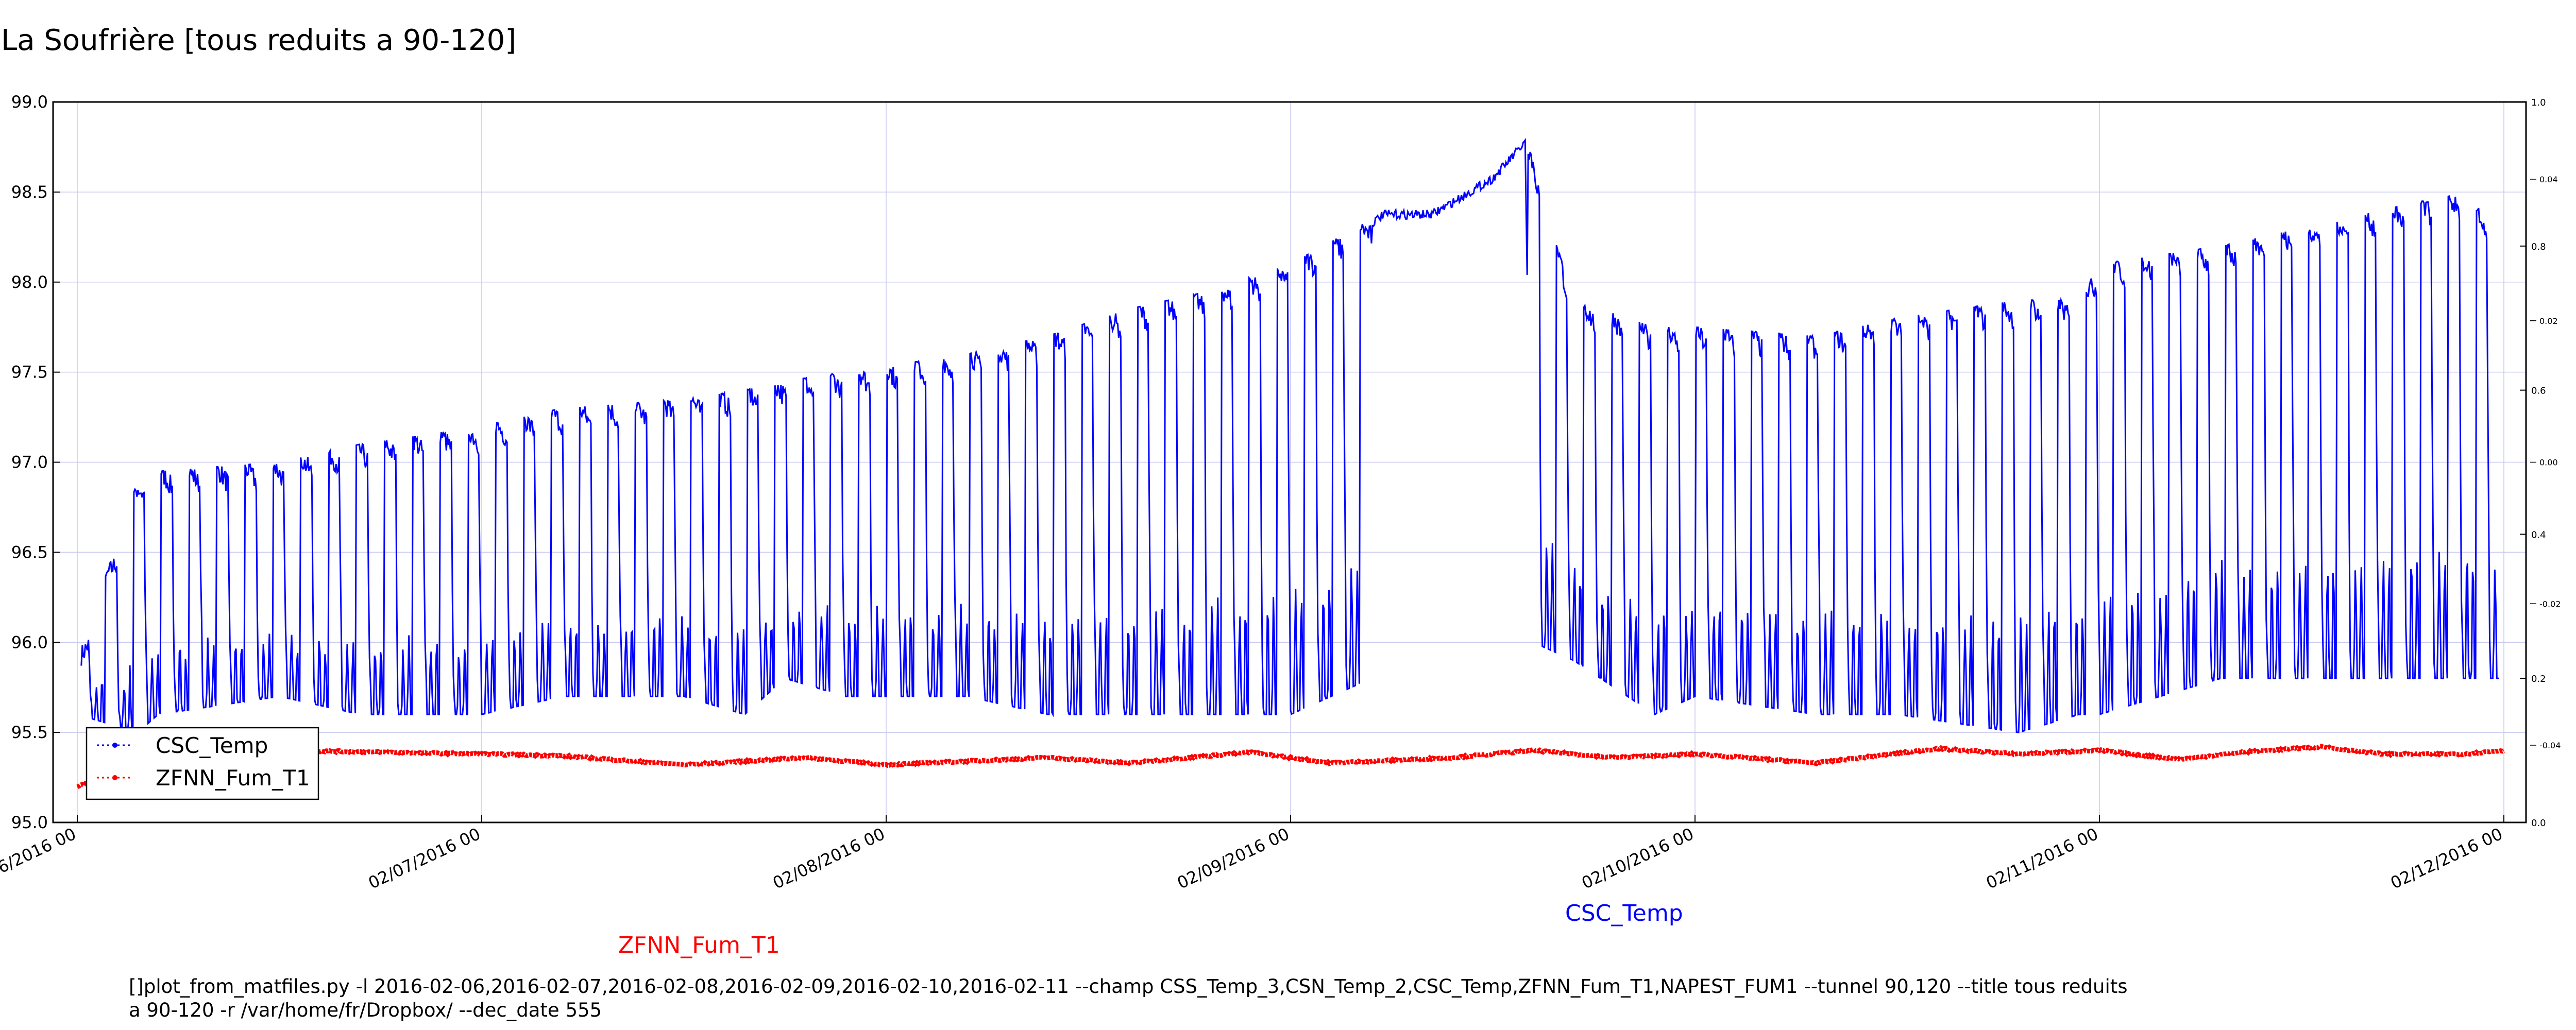  What do you see at coordinates (2538, 391) in the screenshot?
I see `right-tick-label: 0.6` at bounding box center [2538, 391].